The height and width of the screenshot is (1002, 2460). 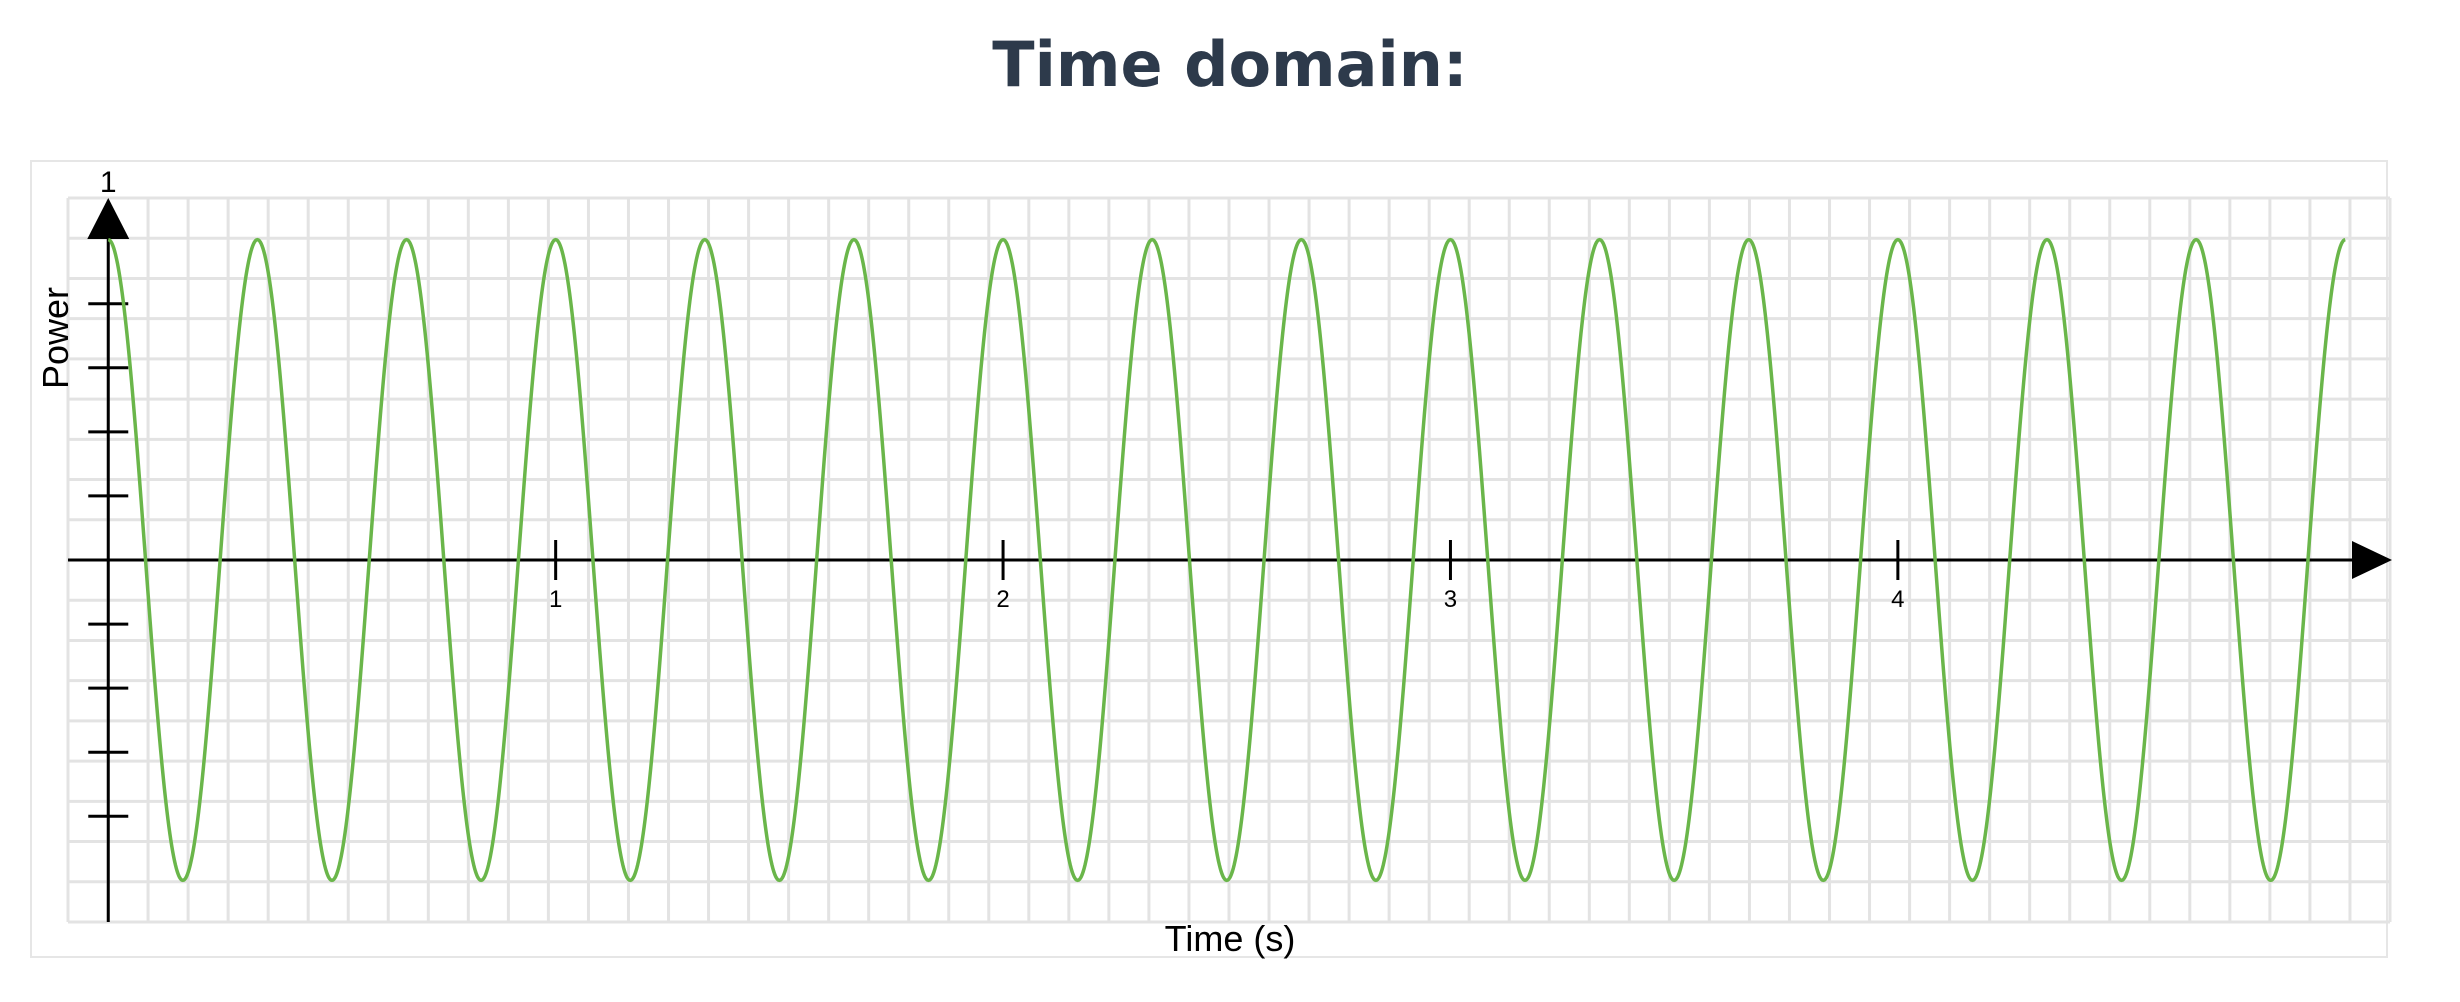 I want to click on y-axis-label: Power, so click(x=55, y=338).